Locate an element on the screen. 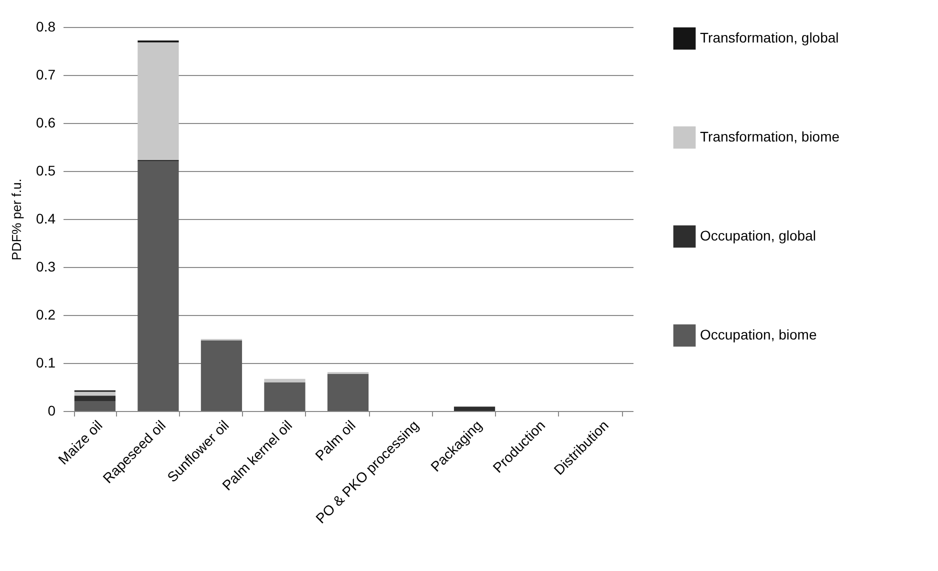 The image size is (938, 571). y-tick-label: 0 is located at coordinates (52, 410).